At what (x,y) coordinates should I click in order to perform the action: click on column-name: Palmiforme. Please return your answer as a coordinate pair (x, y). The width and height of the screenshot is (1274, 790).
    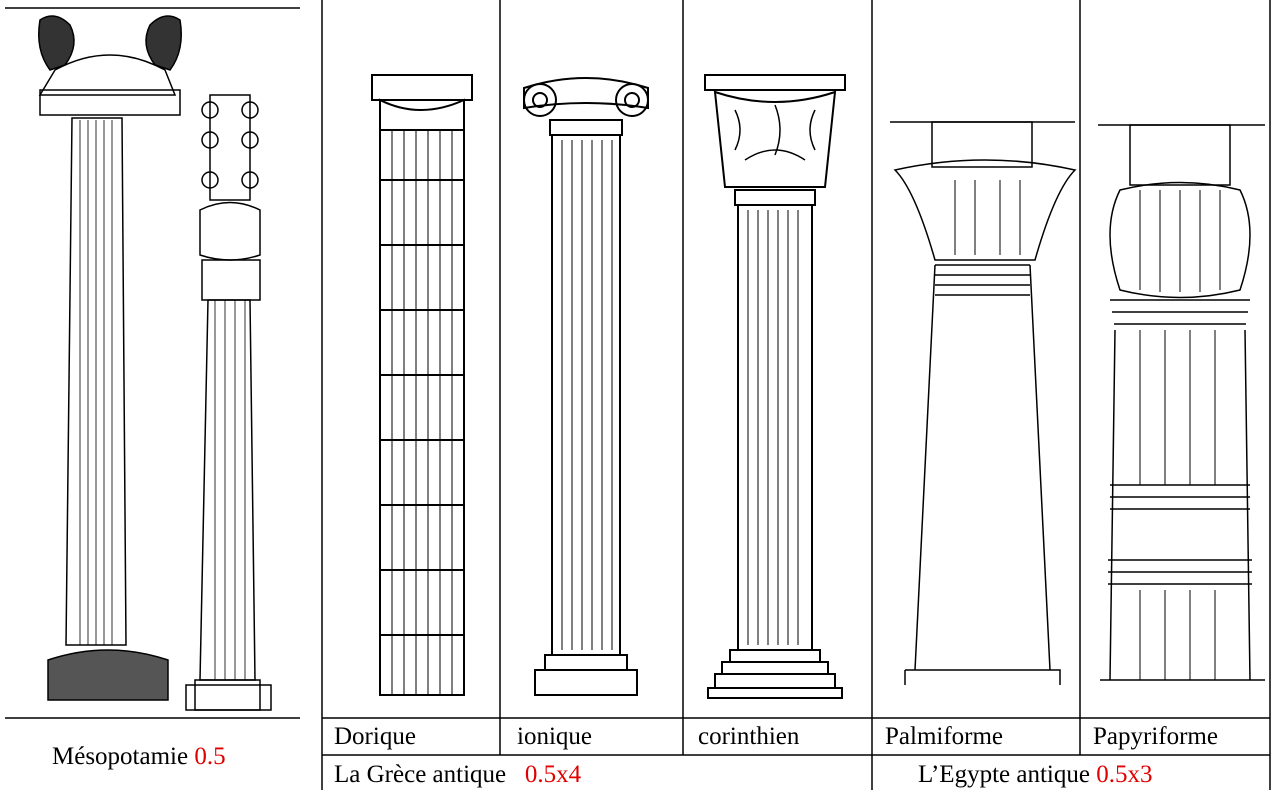
    Looking at the image, I should click on (944, 736).